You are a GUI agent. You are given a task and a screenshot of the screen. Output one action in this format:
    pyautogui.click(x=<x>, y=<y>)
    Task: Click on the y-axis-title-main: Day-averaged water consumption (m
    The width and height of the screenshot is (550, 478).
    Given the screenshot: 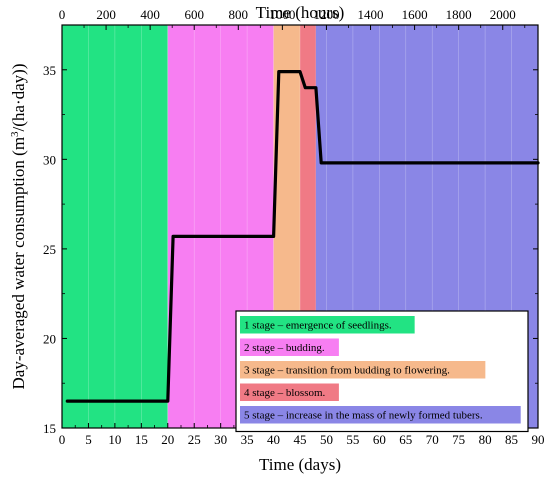 What is the action you would take?
    pyautogui.click(x=18, y=263)
    